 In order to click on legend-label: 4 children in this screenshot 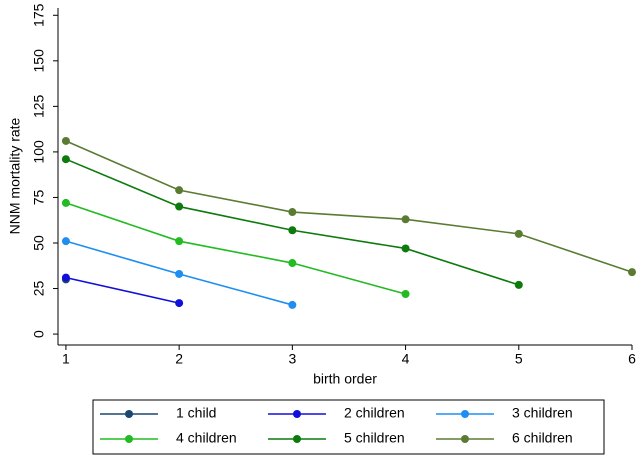, I will do `click(206, 438)`.